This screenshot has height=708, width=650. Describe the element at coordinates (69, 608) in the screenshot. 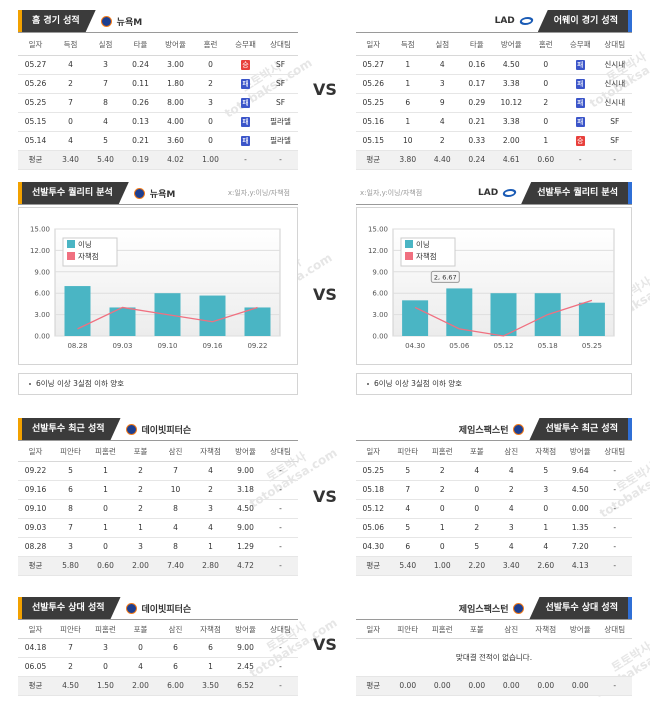

I see `section-tab: 선발투수 상대 성적` at that location.